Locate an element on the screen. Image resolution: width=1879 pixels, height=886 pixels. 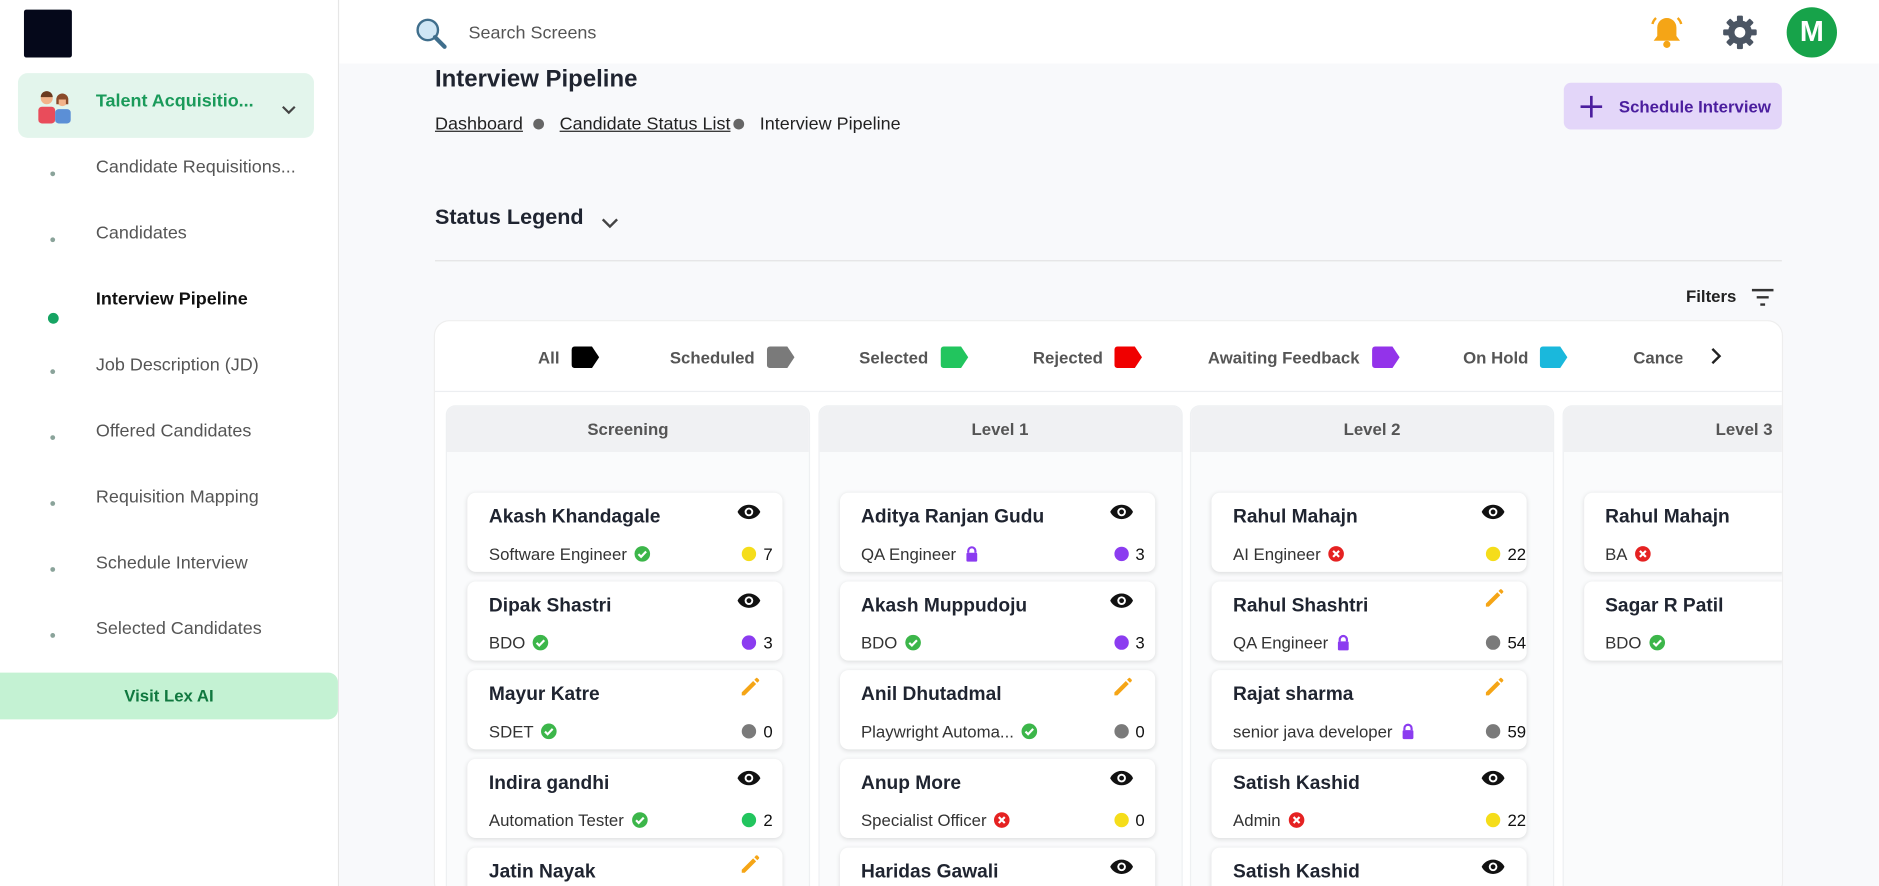
chevron-down is located at coordinates (609, 223).